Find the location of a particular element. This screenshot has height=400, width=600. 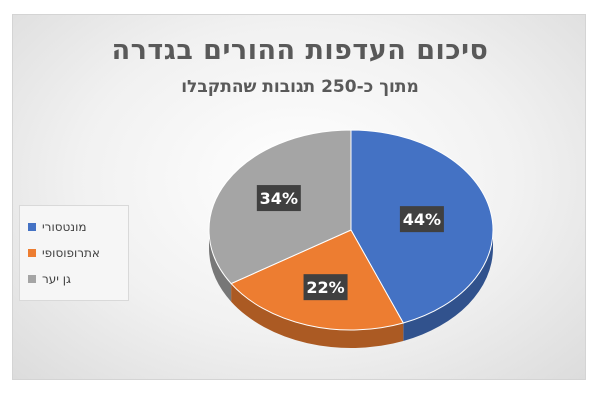

slice-anthroposophic-side is located at coordinates (317, 315).